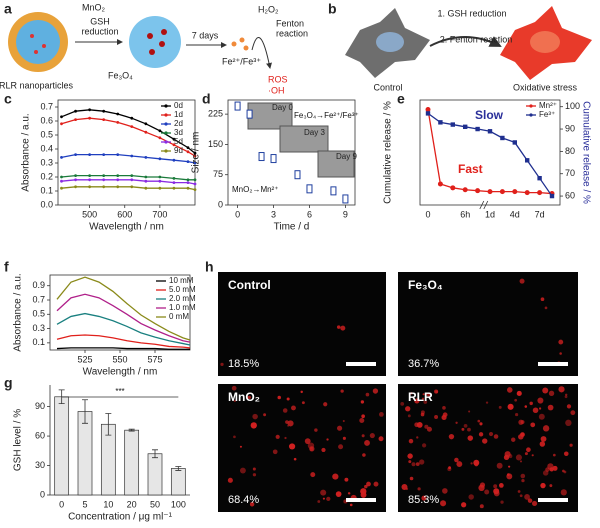  I want to click on legend-label: 10 mM, so click(181, 280).